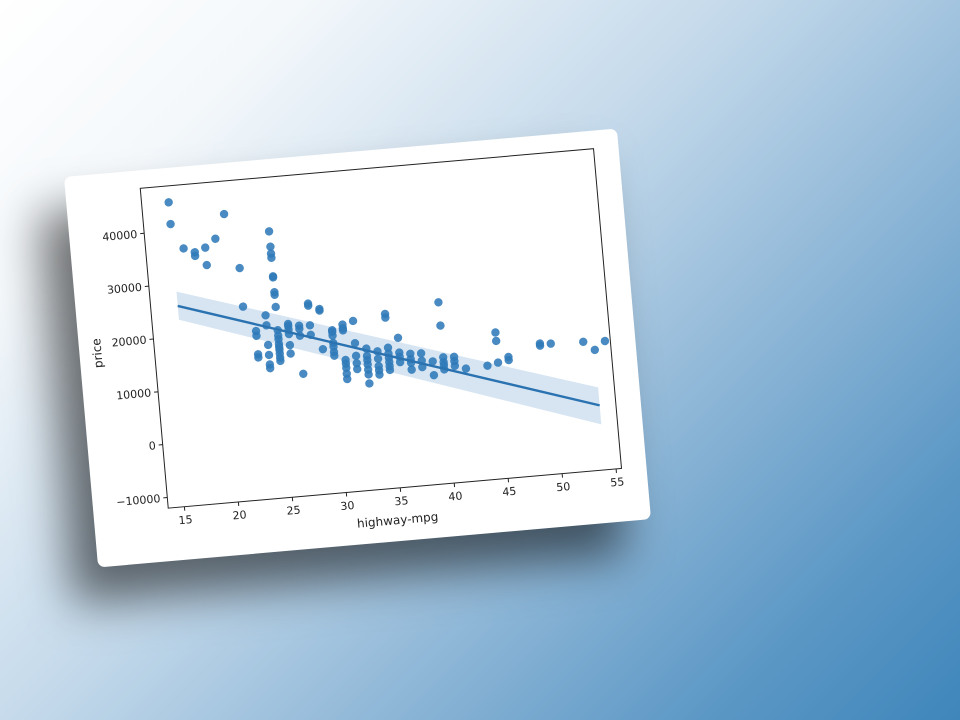 This screenshot has width=960, height=720. I want to click on x-tick-label: 50, so click(563, 487).